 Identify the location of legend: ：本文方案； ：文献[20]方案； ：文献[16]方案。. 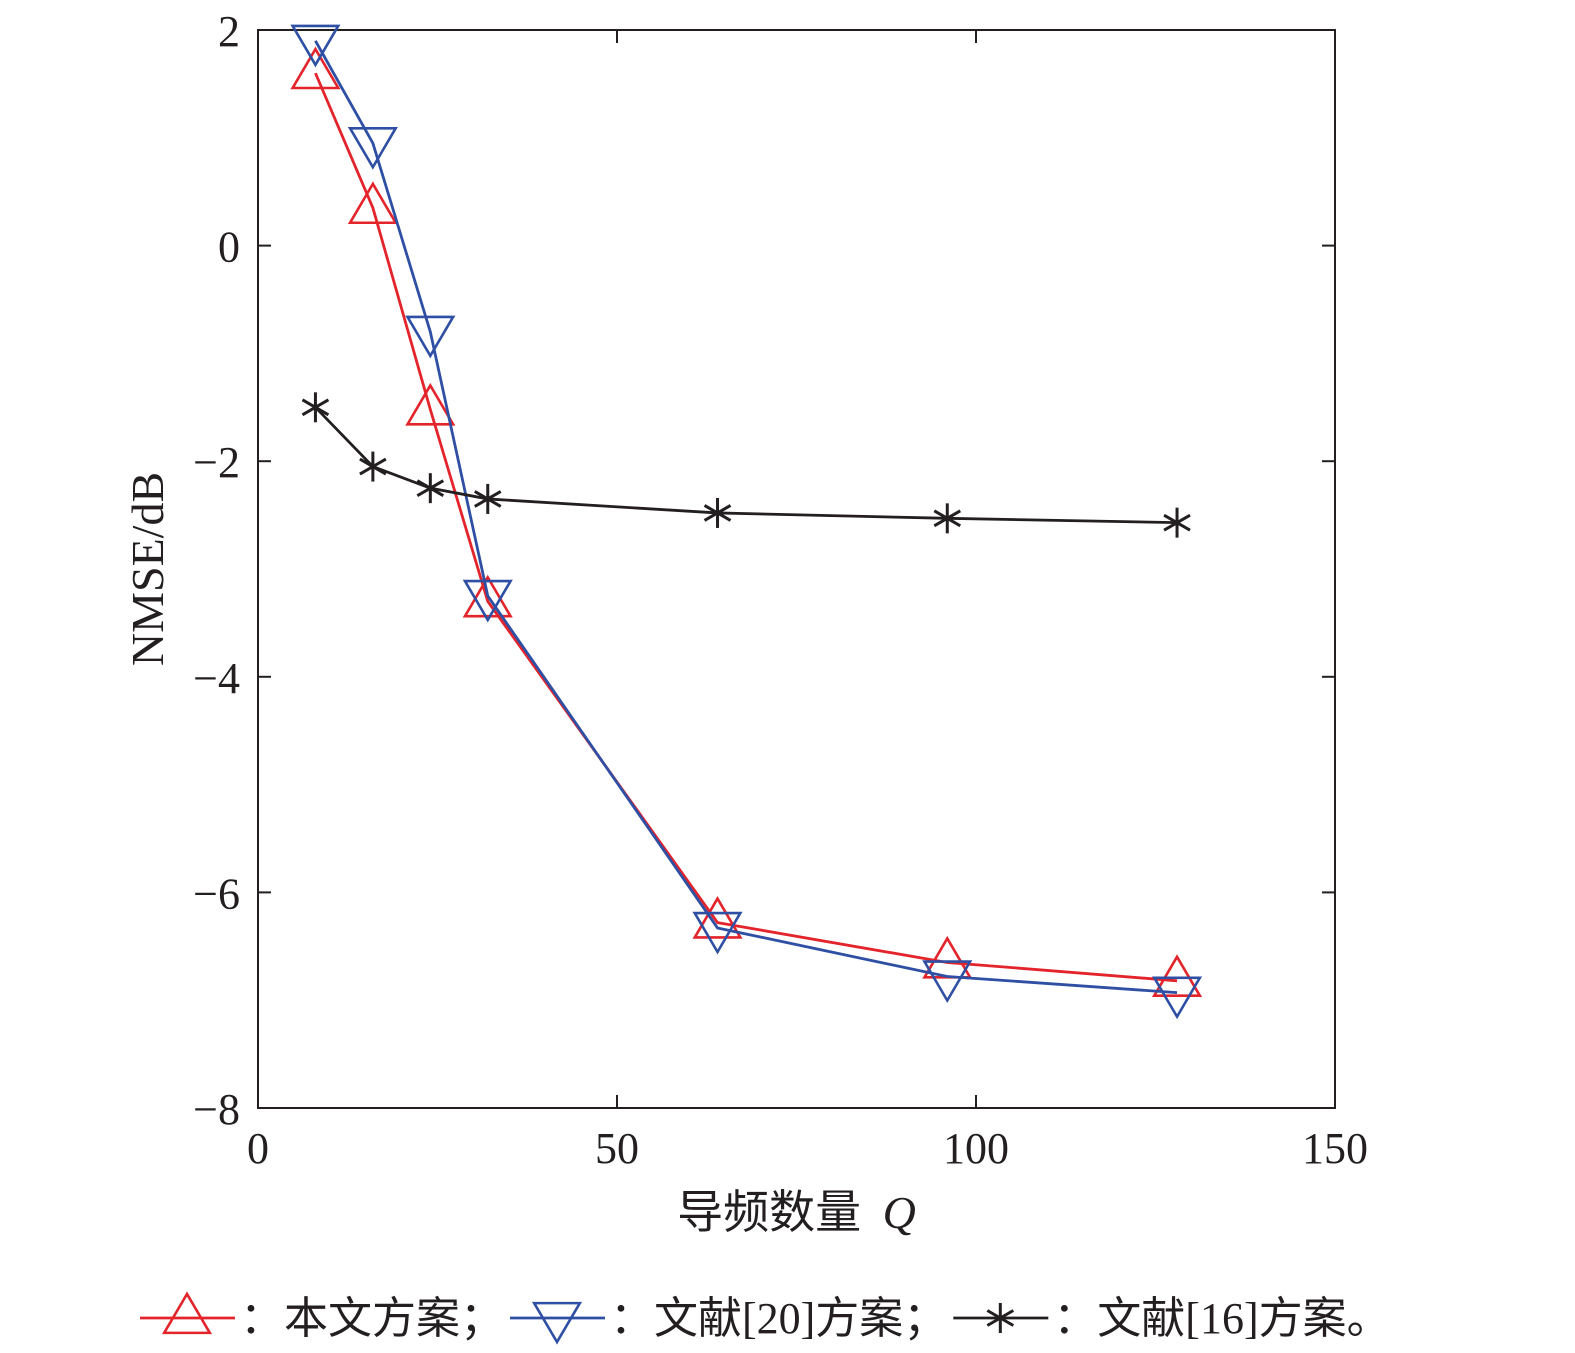
(765, 1318).